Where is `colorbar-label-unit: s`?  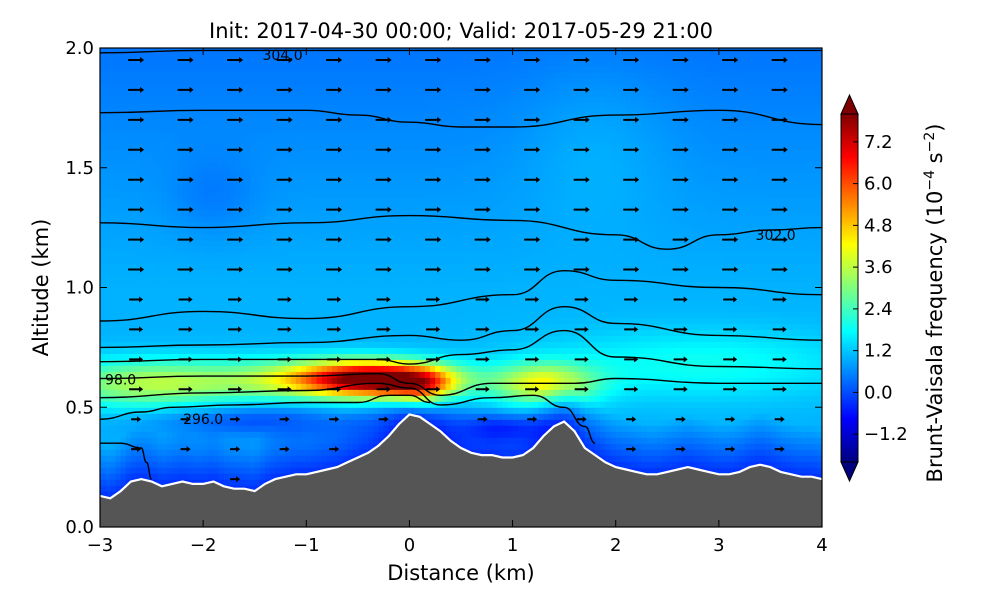 colorbar-label-unit: s is located at coordinates (935, 161).